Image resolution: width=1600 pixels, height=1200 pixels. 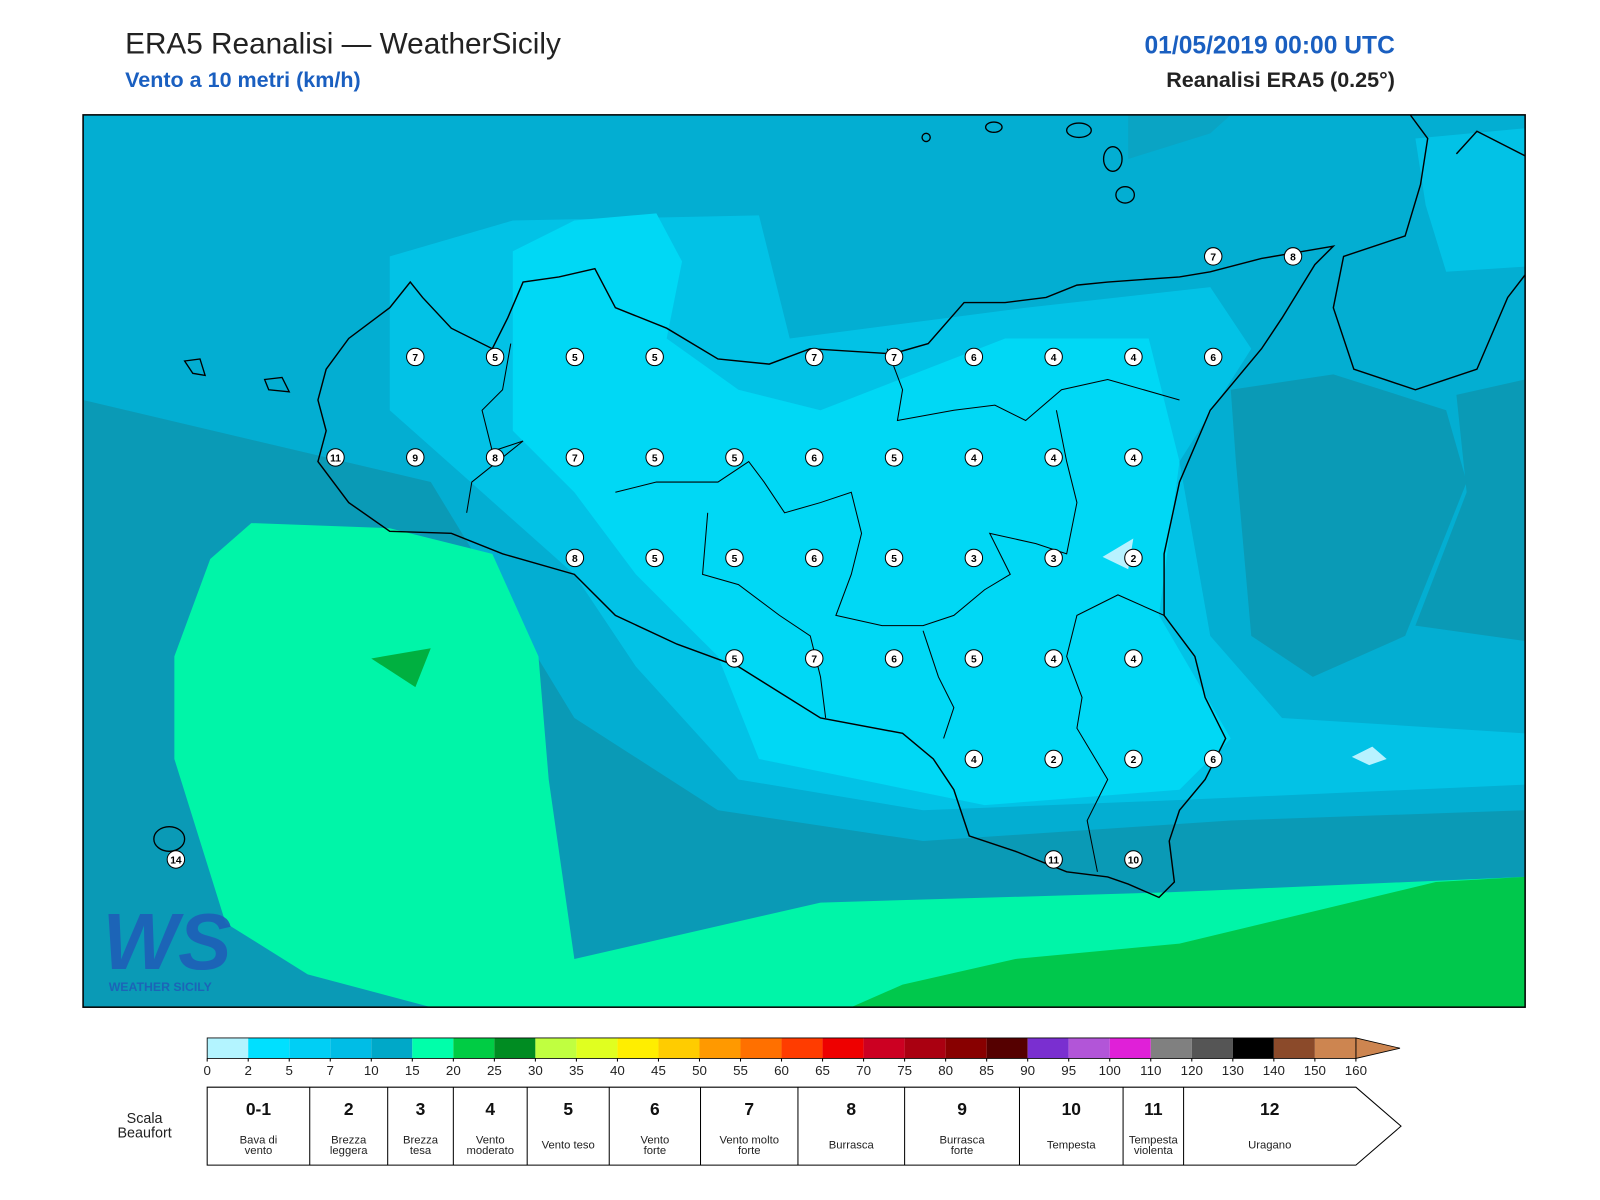 I want to click on colorbar-tick-label: 85, so click(x=986, y=1070).